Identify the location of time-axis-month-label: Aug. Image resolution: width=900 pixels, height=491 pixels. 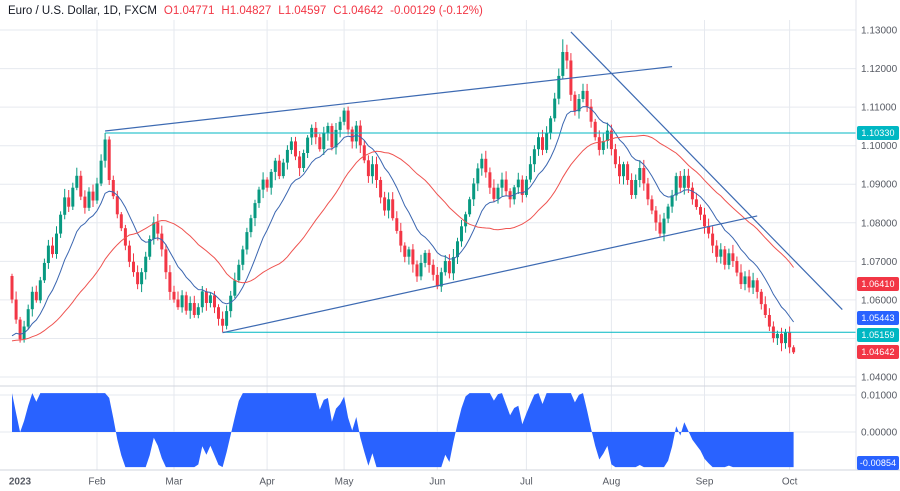
(612, 482).